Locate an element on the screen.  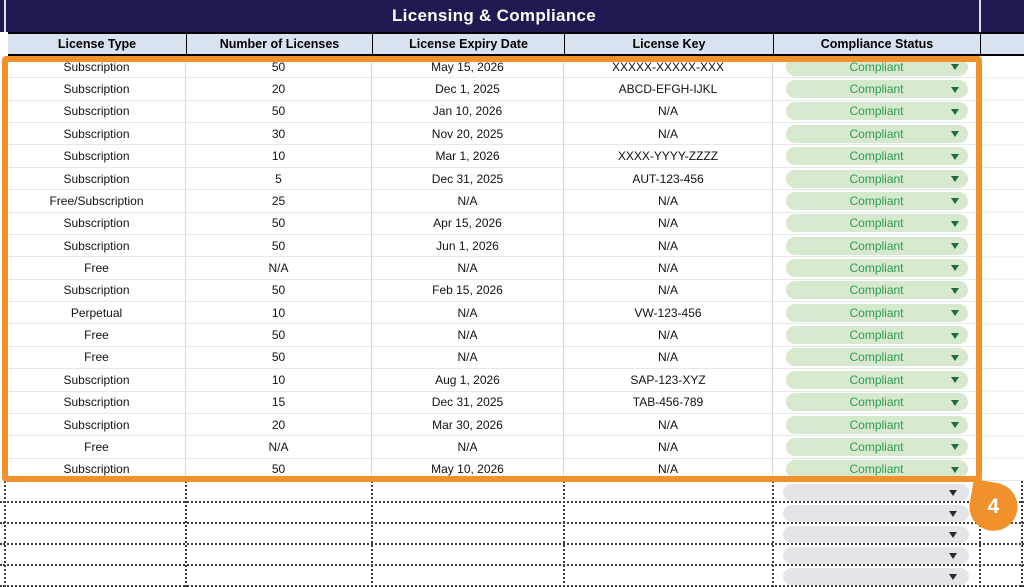
cell-license-expiry-date: Jan 10, 2026 is located at coordinates (468, 112).